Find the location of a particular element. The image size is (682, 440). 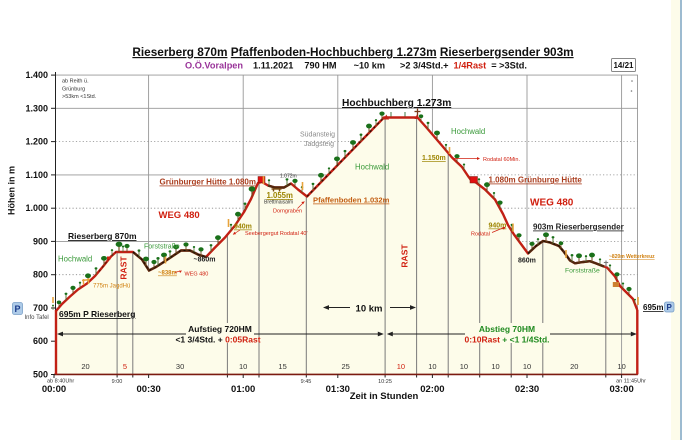

svg-text: 695m P Rieserberg is located at coordinates (97, 314).